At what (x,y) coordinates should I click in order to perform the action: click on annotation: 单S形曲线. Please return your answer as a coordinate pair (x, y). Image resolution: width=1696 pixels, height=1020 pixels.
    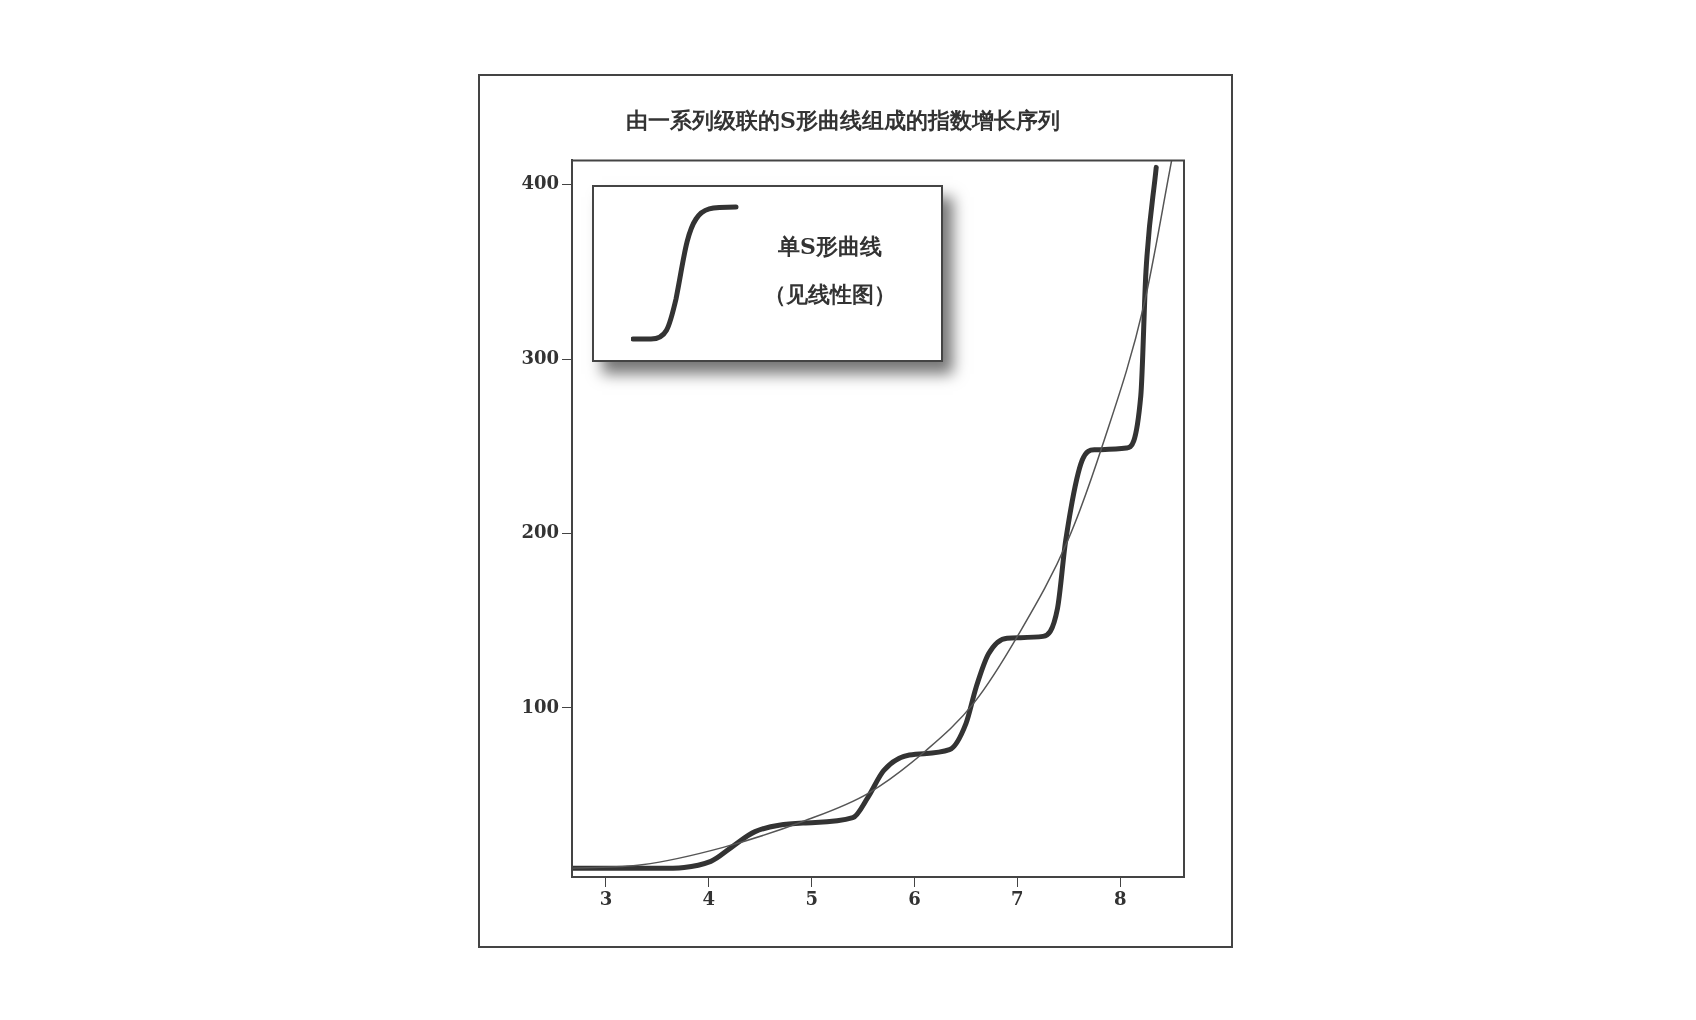
    Looking at the image, I should click on (830, 246).